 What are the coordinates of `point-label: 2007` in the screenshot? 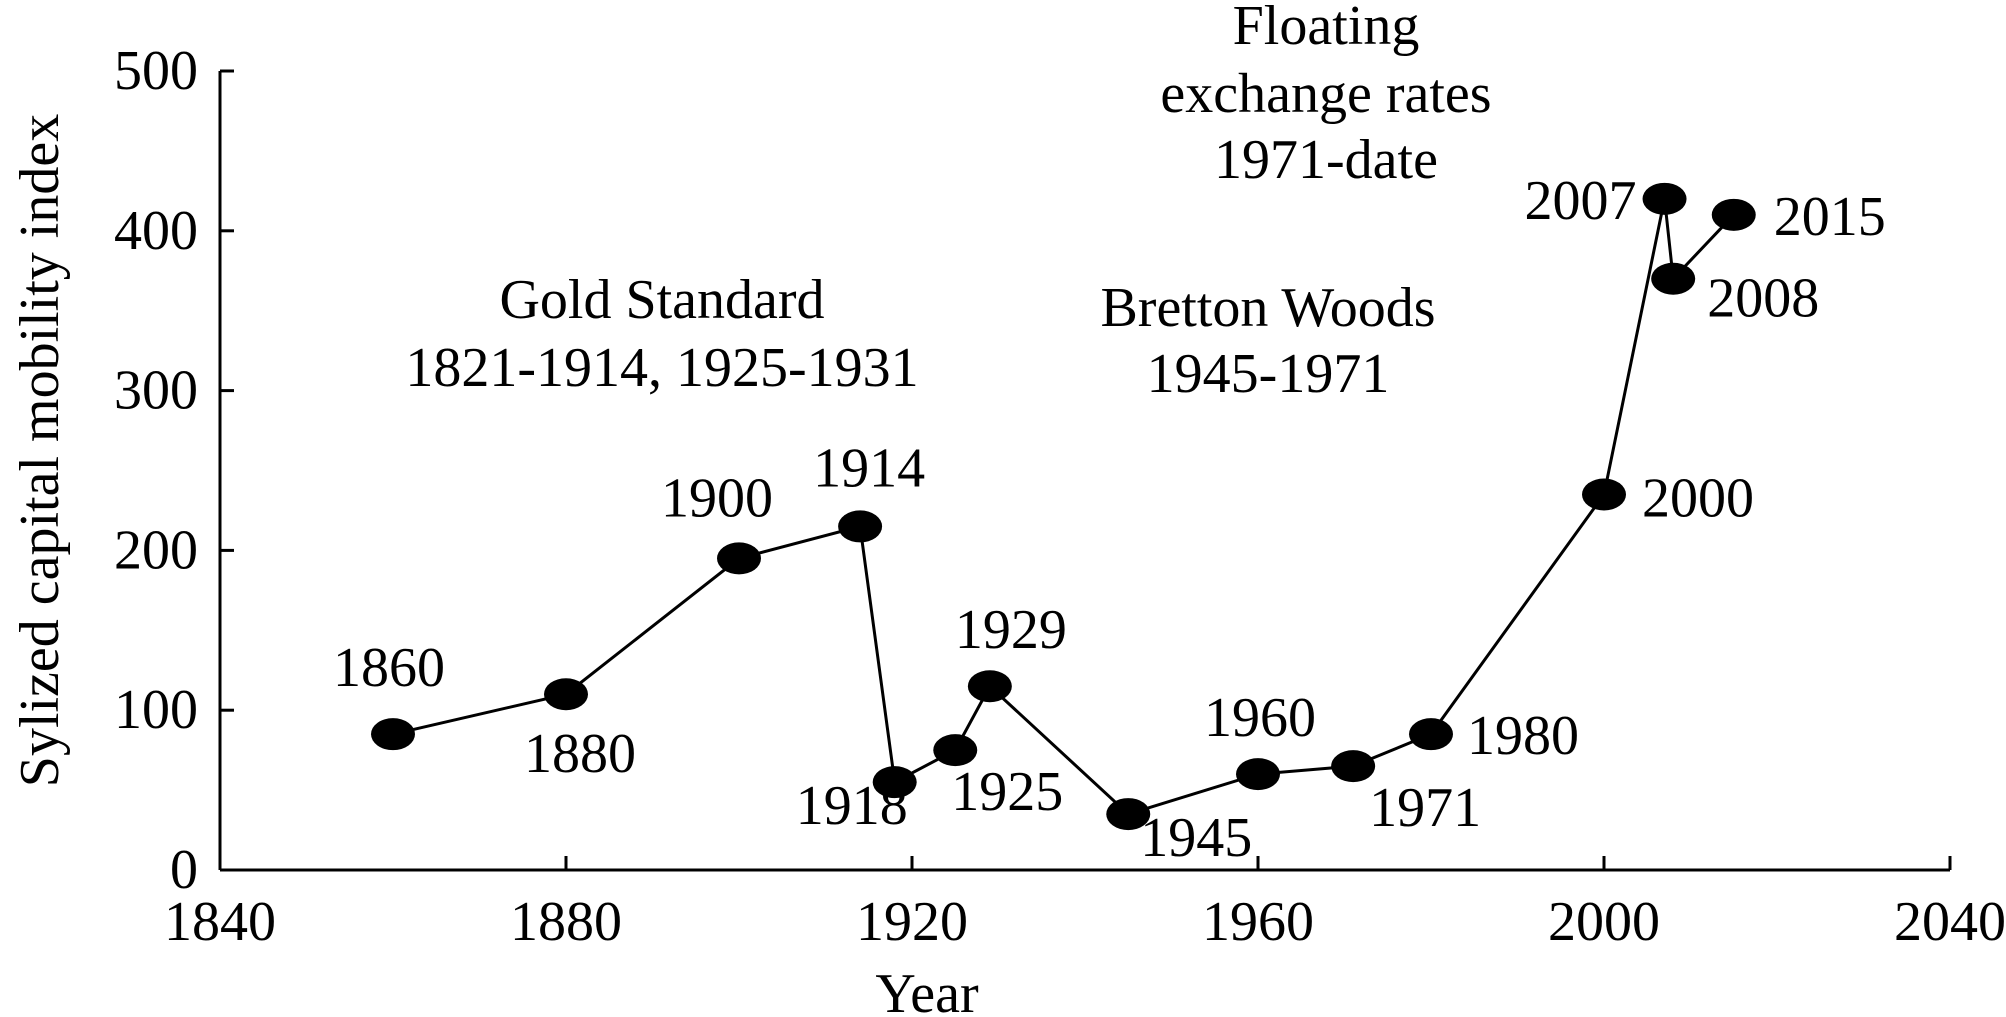 It's located at (1581, 201).